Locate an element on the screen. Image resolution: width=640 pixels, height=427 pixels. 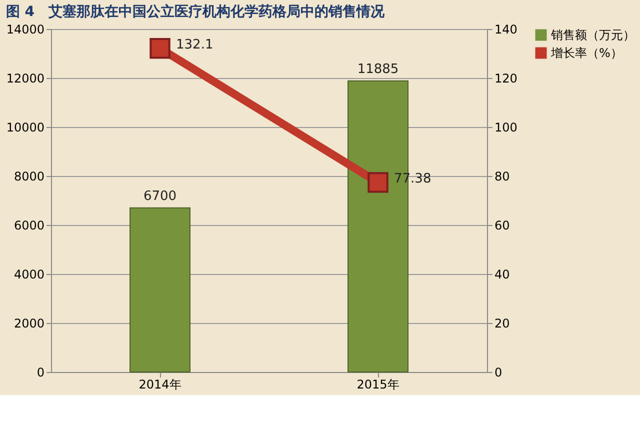
y-tick-label: 6000 is located at coordinates (29, 225).